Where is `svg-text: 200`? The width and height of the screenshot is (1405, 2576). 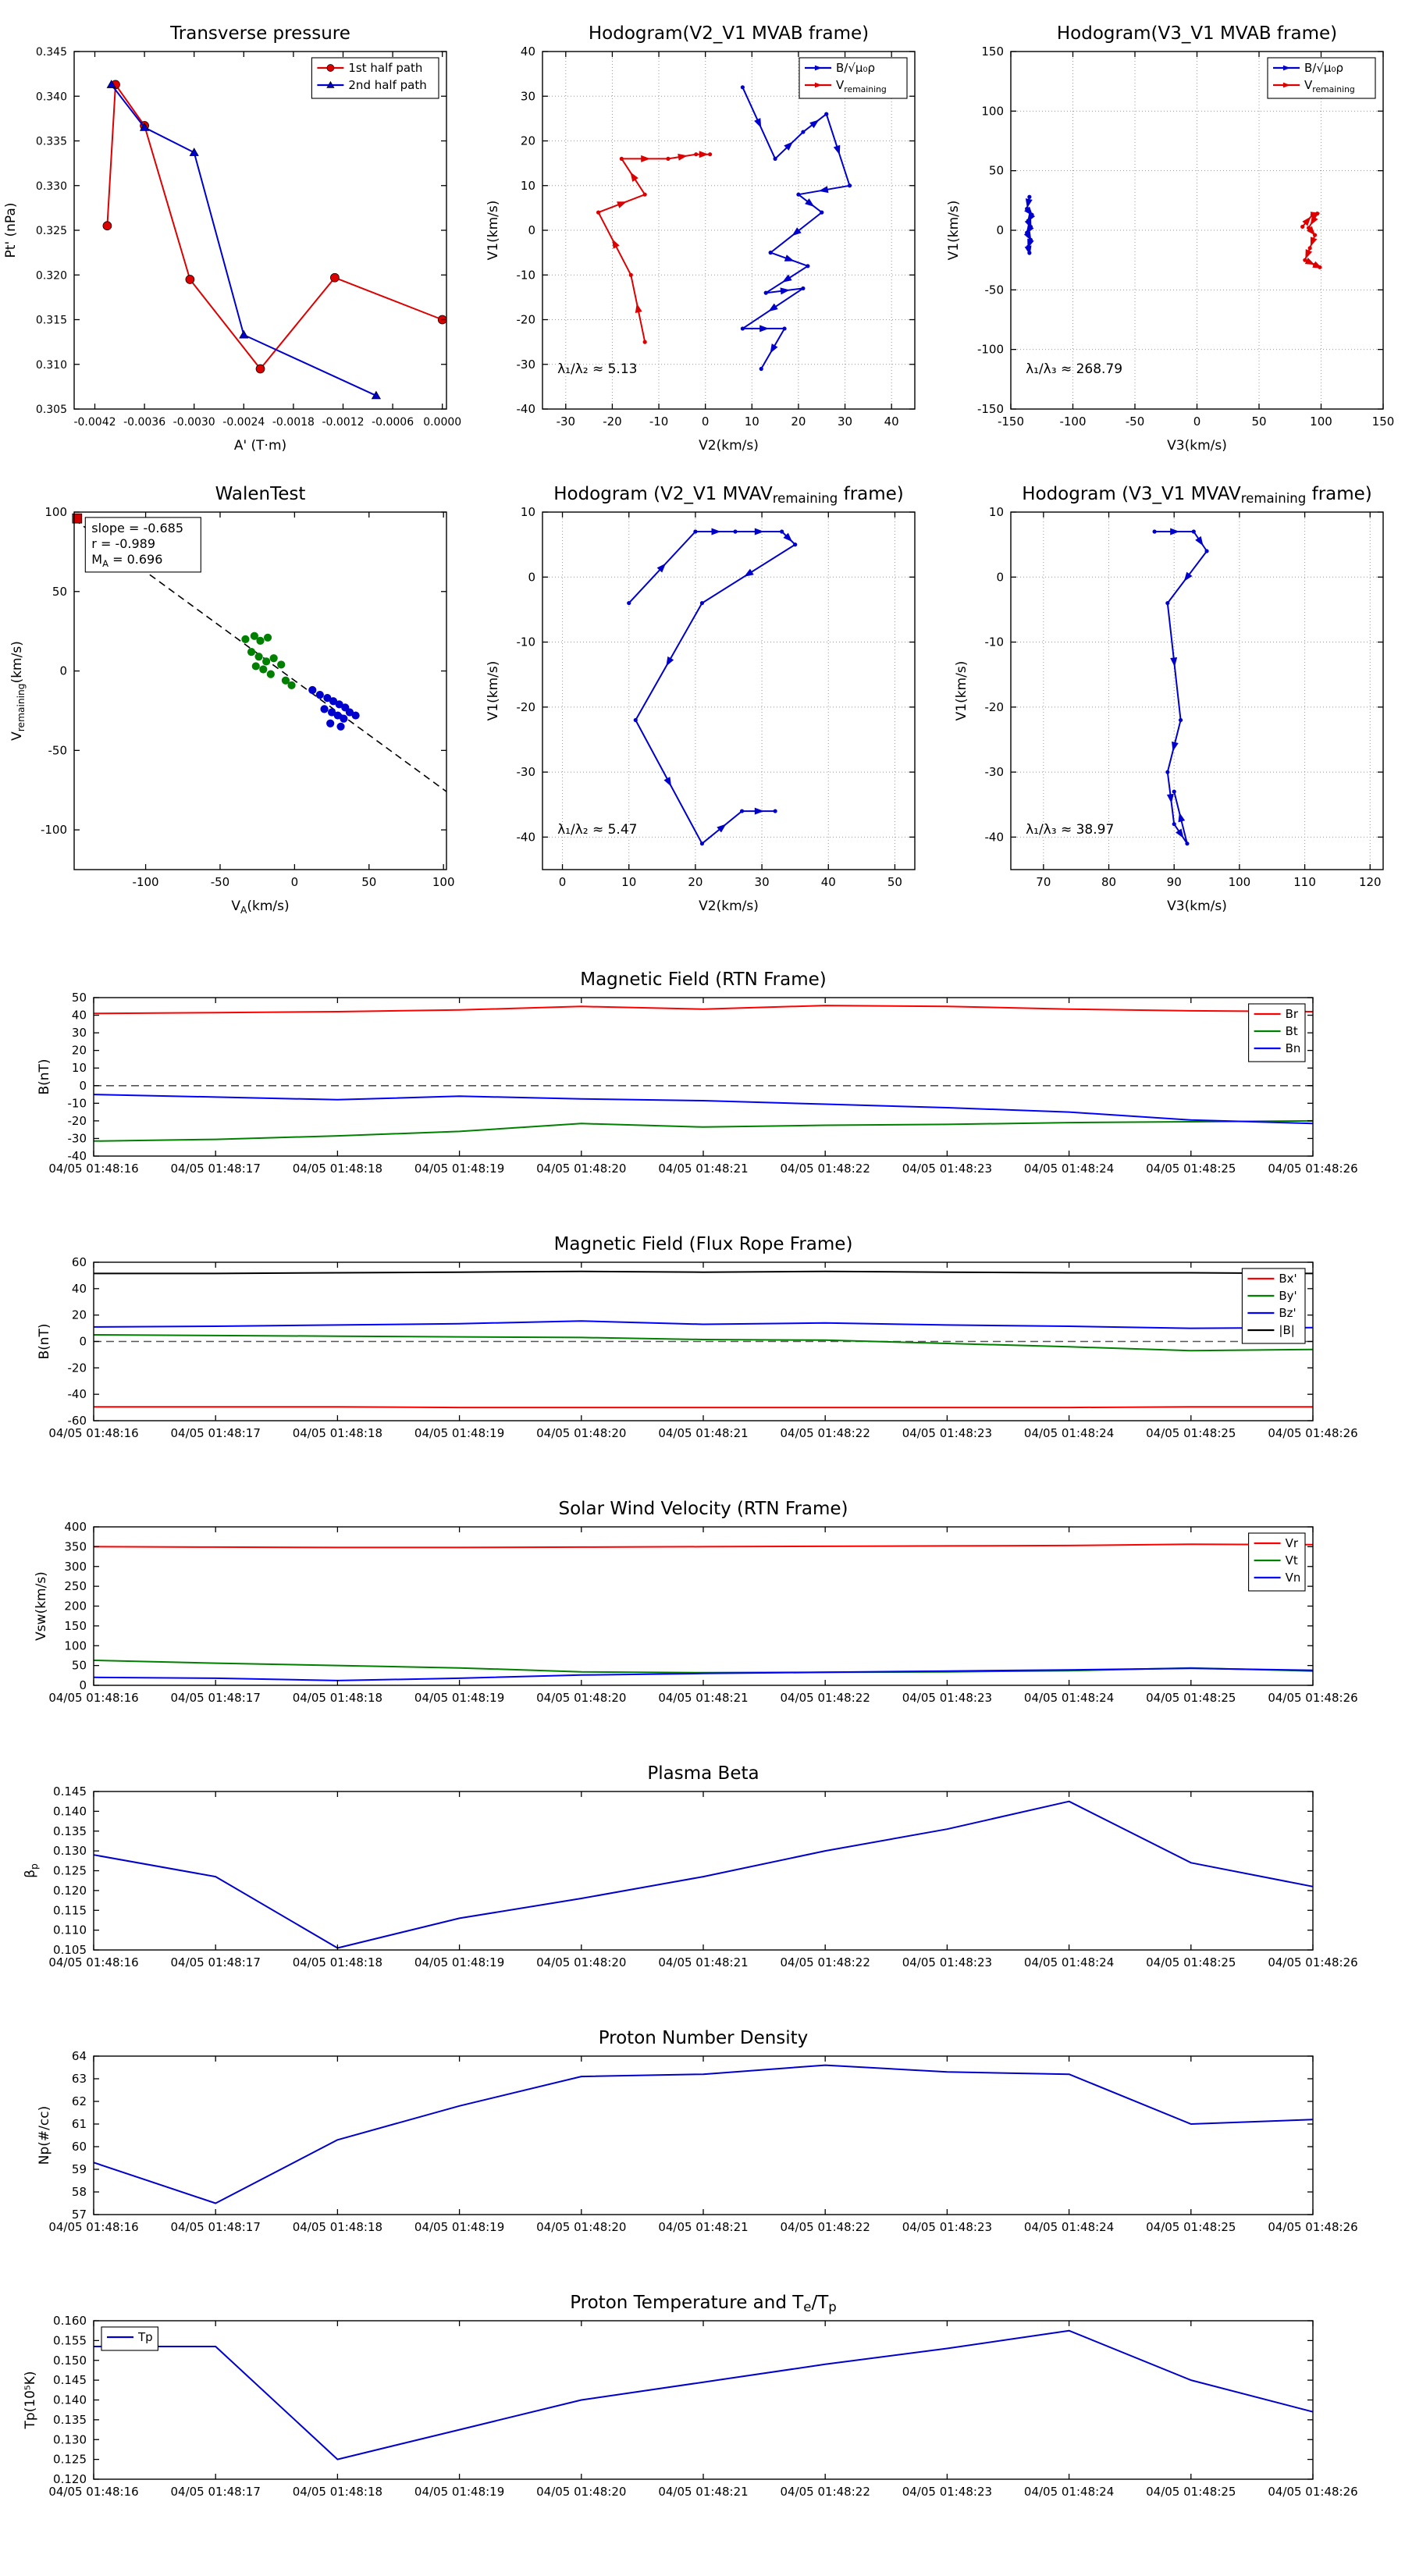 svg-text: 200 is located at coordinates (76, 1606).